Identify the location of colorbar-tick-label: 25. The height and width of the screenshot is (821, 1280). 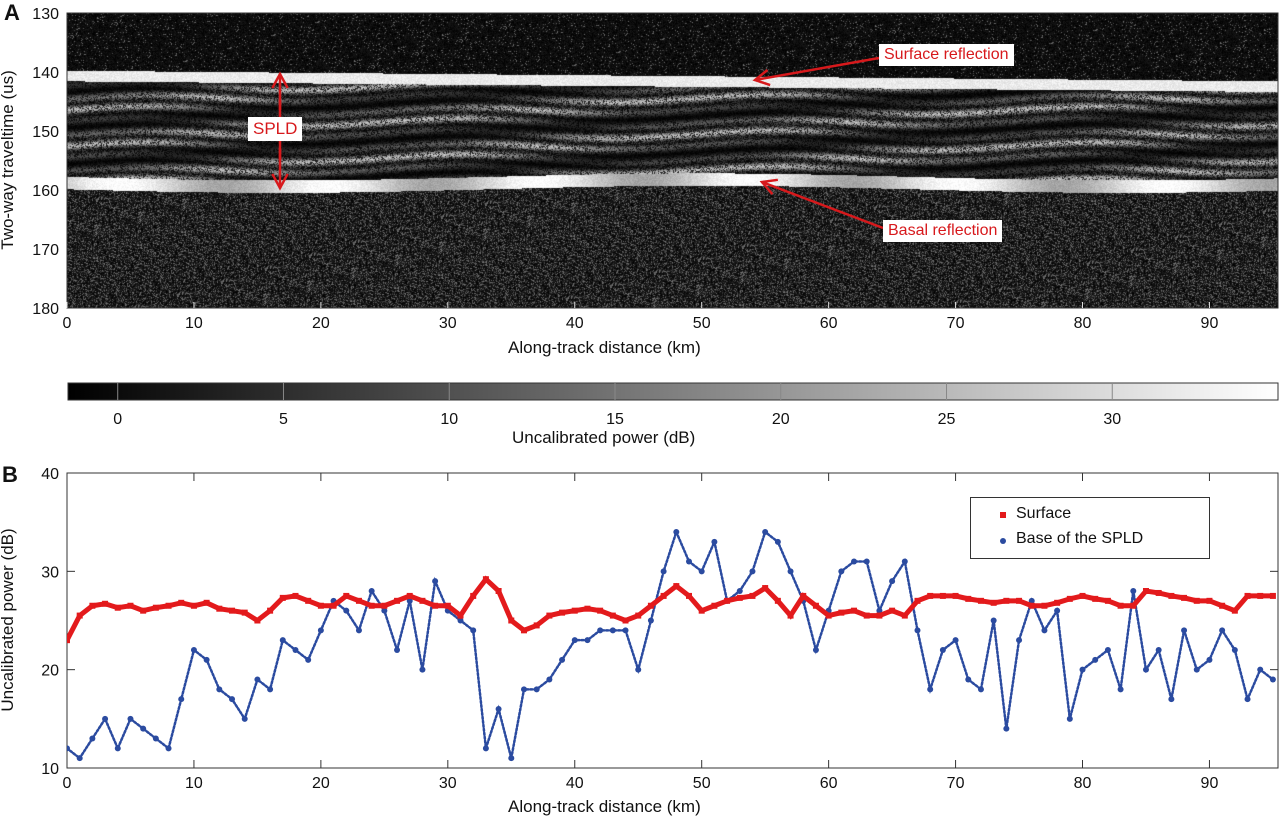
(947, 419).